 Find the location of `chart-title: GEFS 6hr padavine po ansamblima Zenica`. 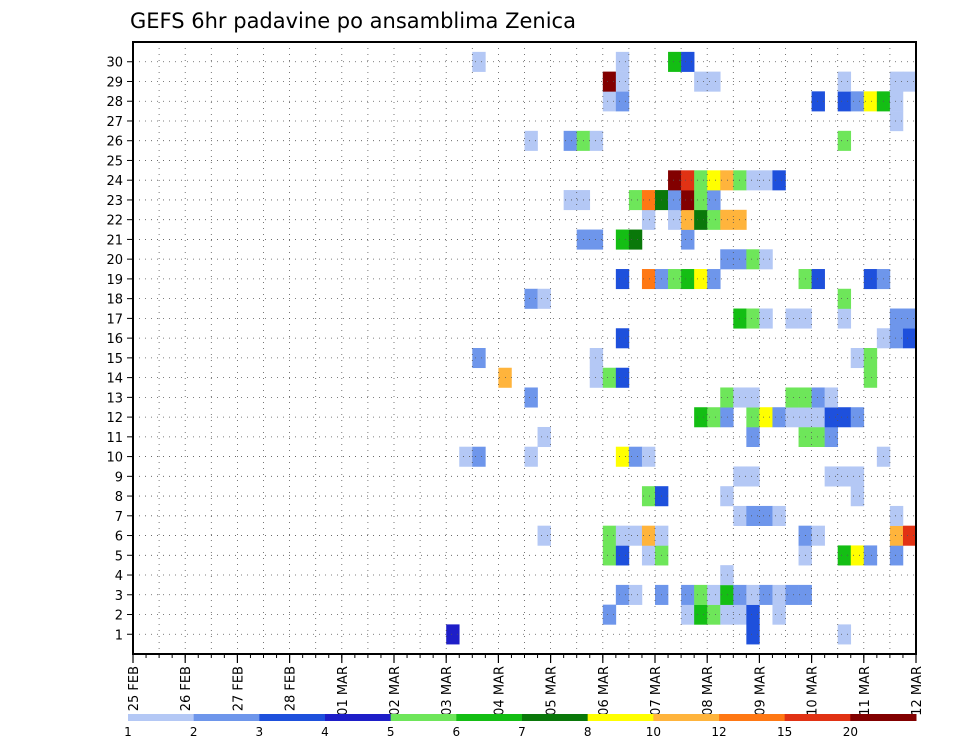

chart-title: GEFS 6hr padavine po ansamblima Zenica is located at coordinates (353, 21).